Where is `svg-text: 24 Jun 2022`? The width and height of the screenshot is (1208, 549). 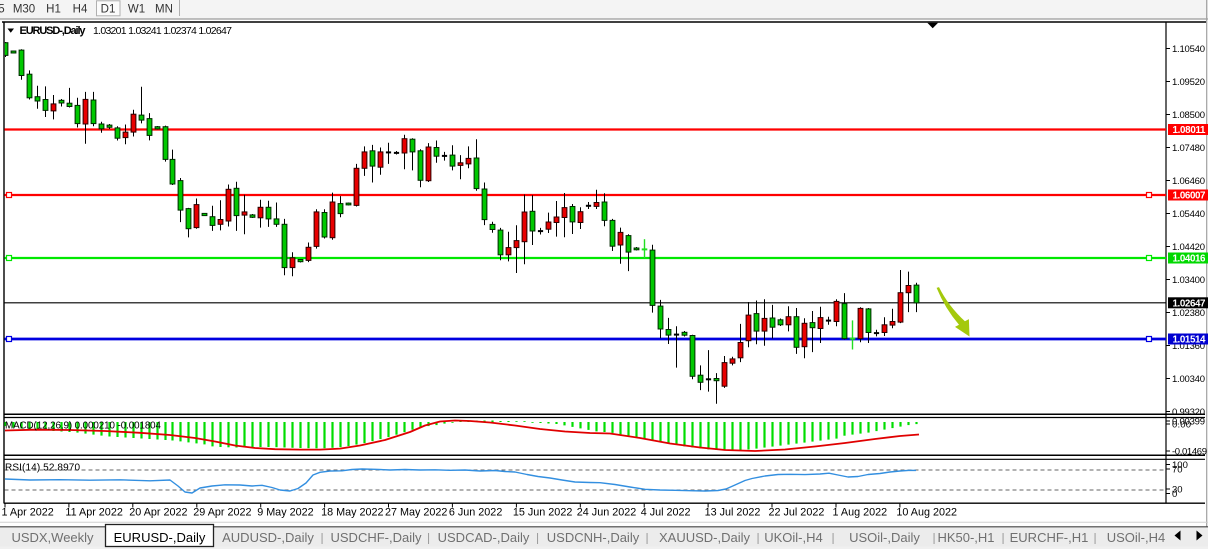 svg-text: 24 Jun 2022 is located at coordinates (606, 513).